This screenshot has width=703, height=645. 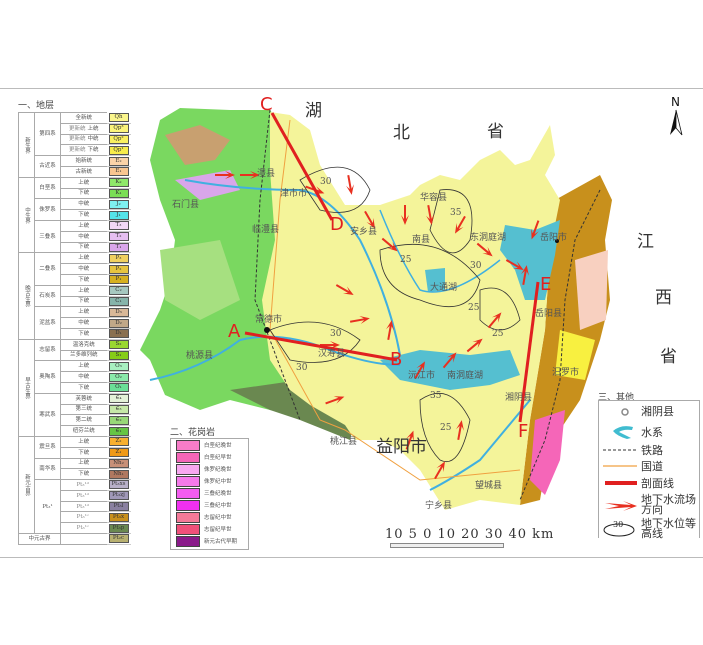 What do you see at coordinates (649, 432) in the screenshot?
I see `legend-water-system: 水系` at bounding box center [649, 432].